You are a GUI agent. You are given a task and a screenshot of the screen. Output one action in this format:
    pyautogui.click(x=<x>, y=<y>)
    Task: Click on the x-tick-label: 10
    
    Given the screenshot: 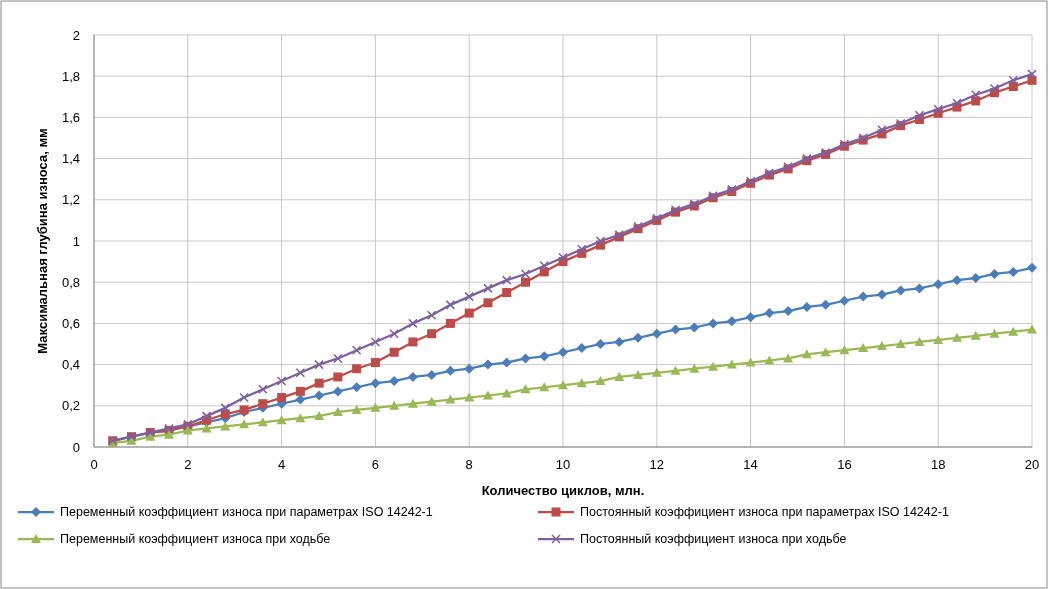 What is the action you would take?
    pyautogui.click(x=563, y=464)
    